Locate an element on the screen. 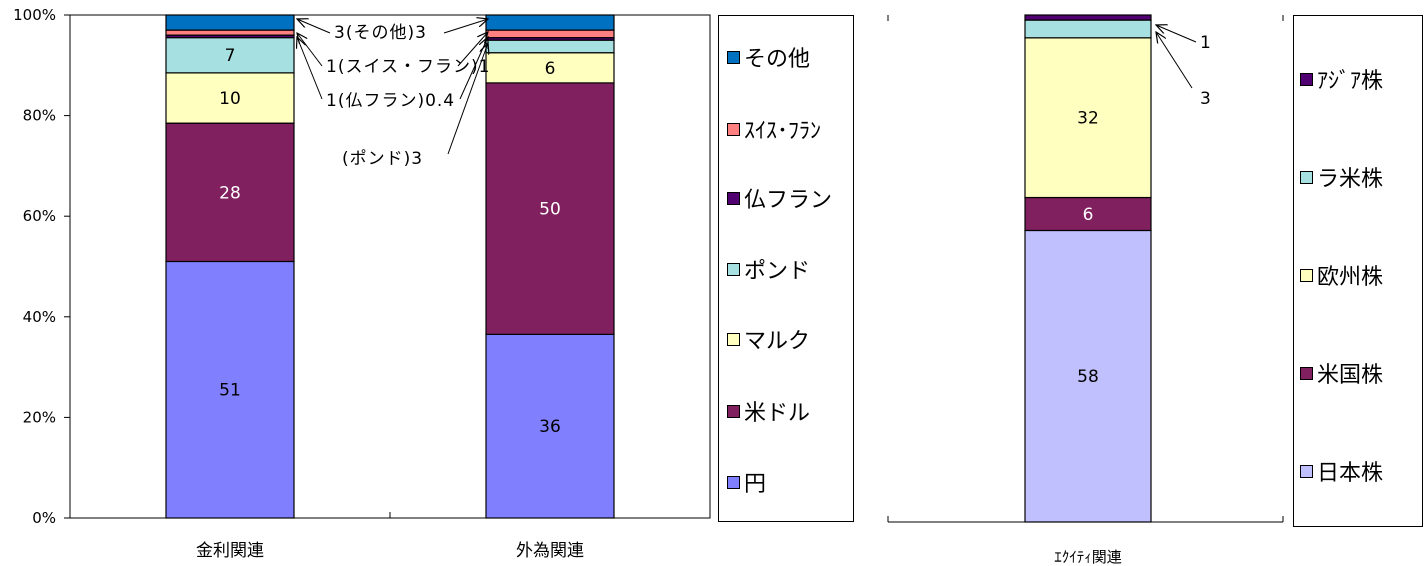 The height and width of the screenshot is (566, 1425). data-label: 32 is located at coordinates (1088, 119).